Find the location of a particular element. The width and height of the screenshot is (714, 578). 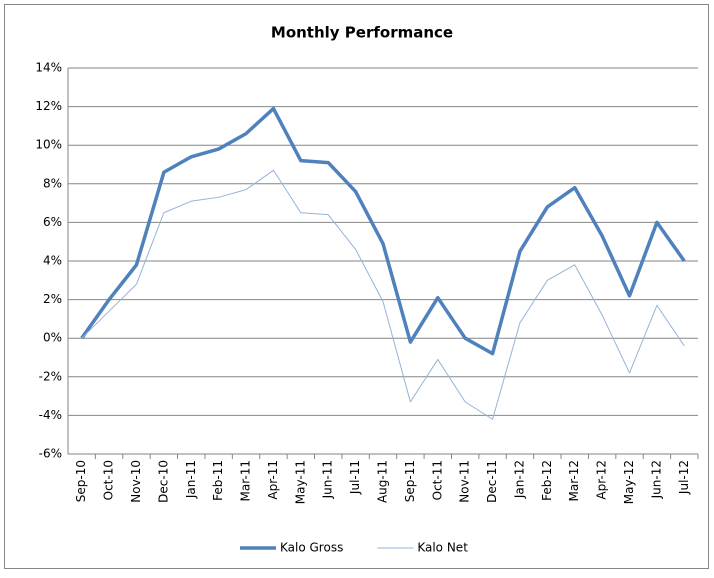

legend-label: Kalo Net is located at coordinates (442, 548).